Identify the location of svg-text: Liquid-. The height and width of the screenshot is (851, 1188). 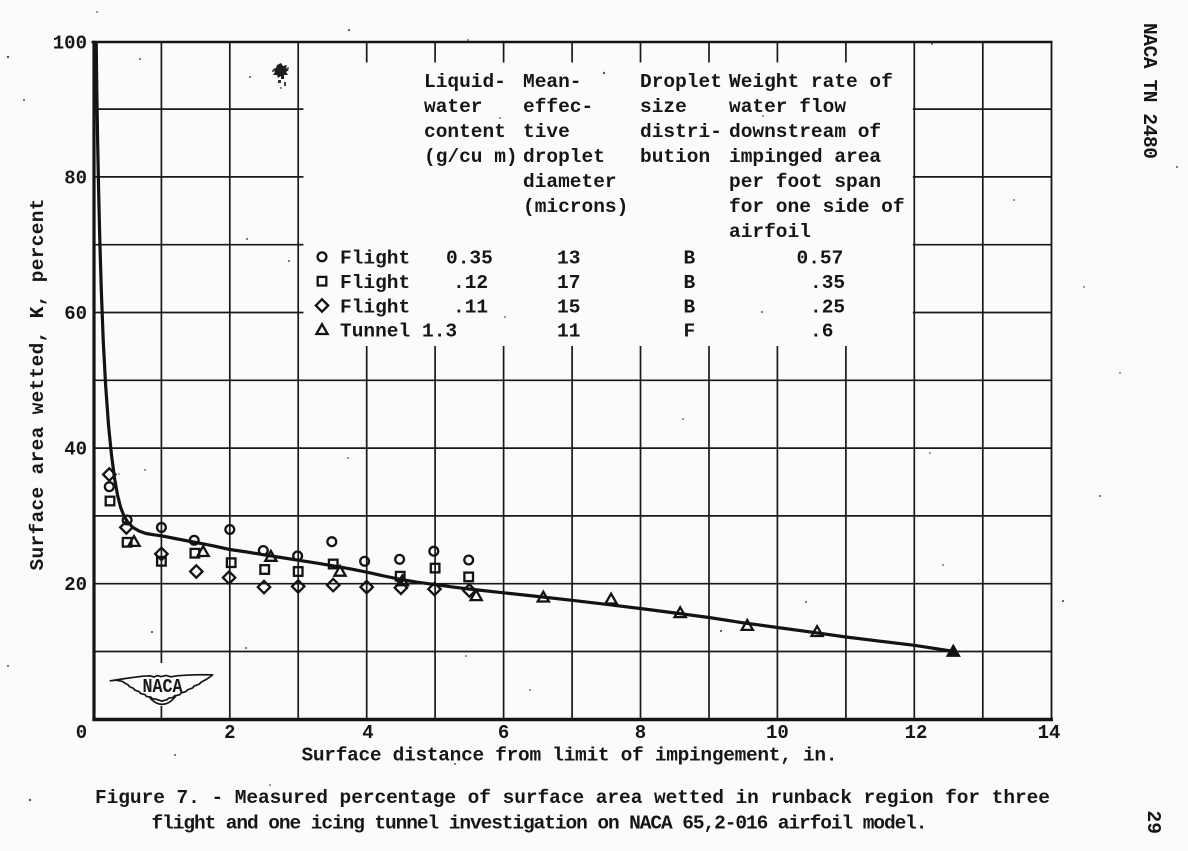
(465, 82).